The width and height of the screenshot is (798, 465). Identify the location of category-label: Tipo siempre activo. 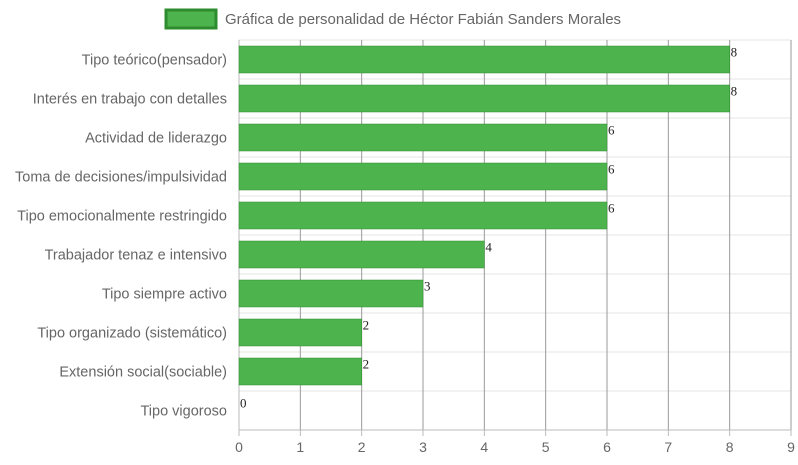
(164, 295).